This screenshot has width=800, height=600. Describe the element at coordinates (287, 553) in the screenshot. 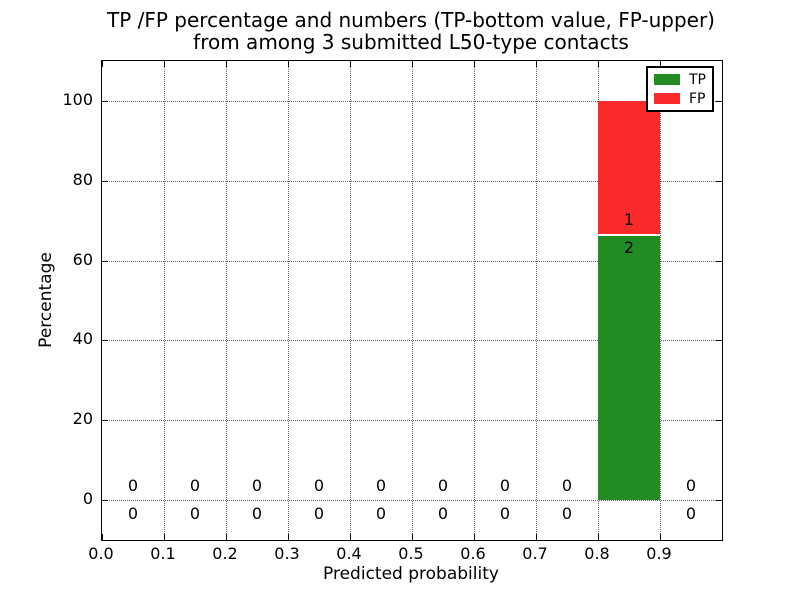

I see `x-tick-label: 0.3` at that location.